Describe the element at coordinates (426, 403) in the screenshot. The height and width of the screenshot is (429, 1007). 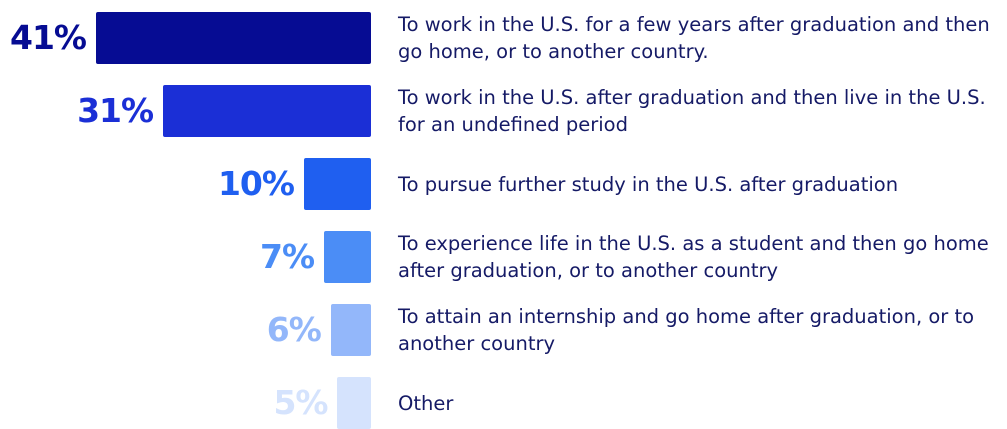
I see `category-label: Other` at that location.